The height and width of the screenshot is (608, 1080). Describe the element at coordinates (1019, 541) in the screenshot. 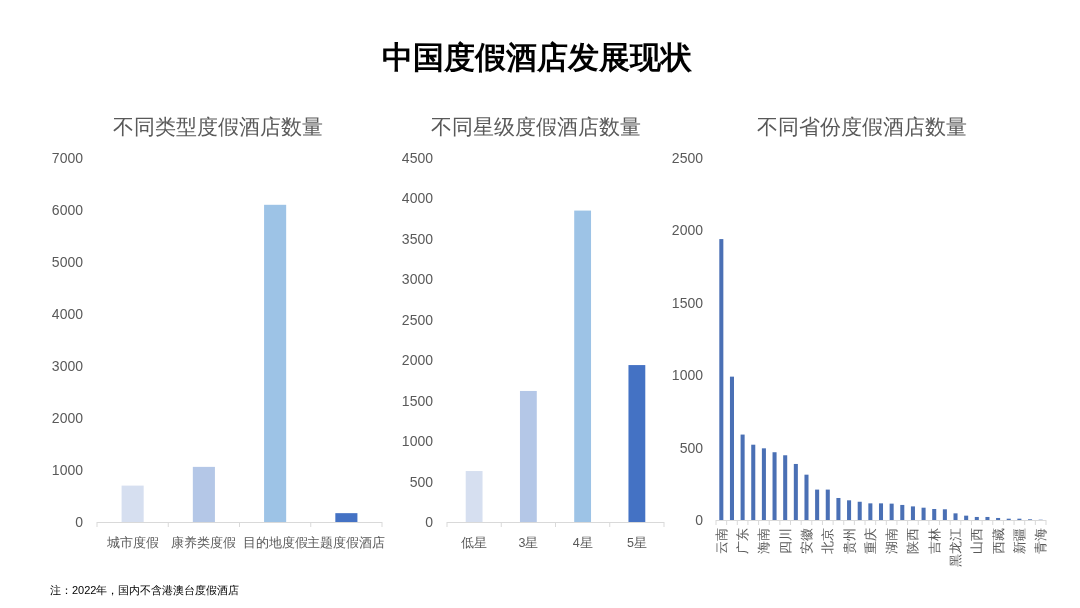

I see `x-tick-label: 新疆` at that location.